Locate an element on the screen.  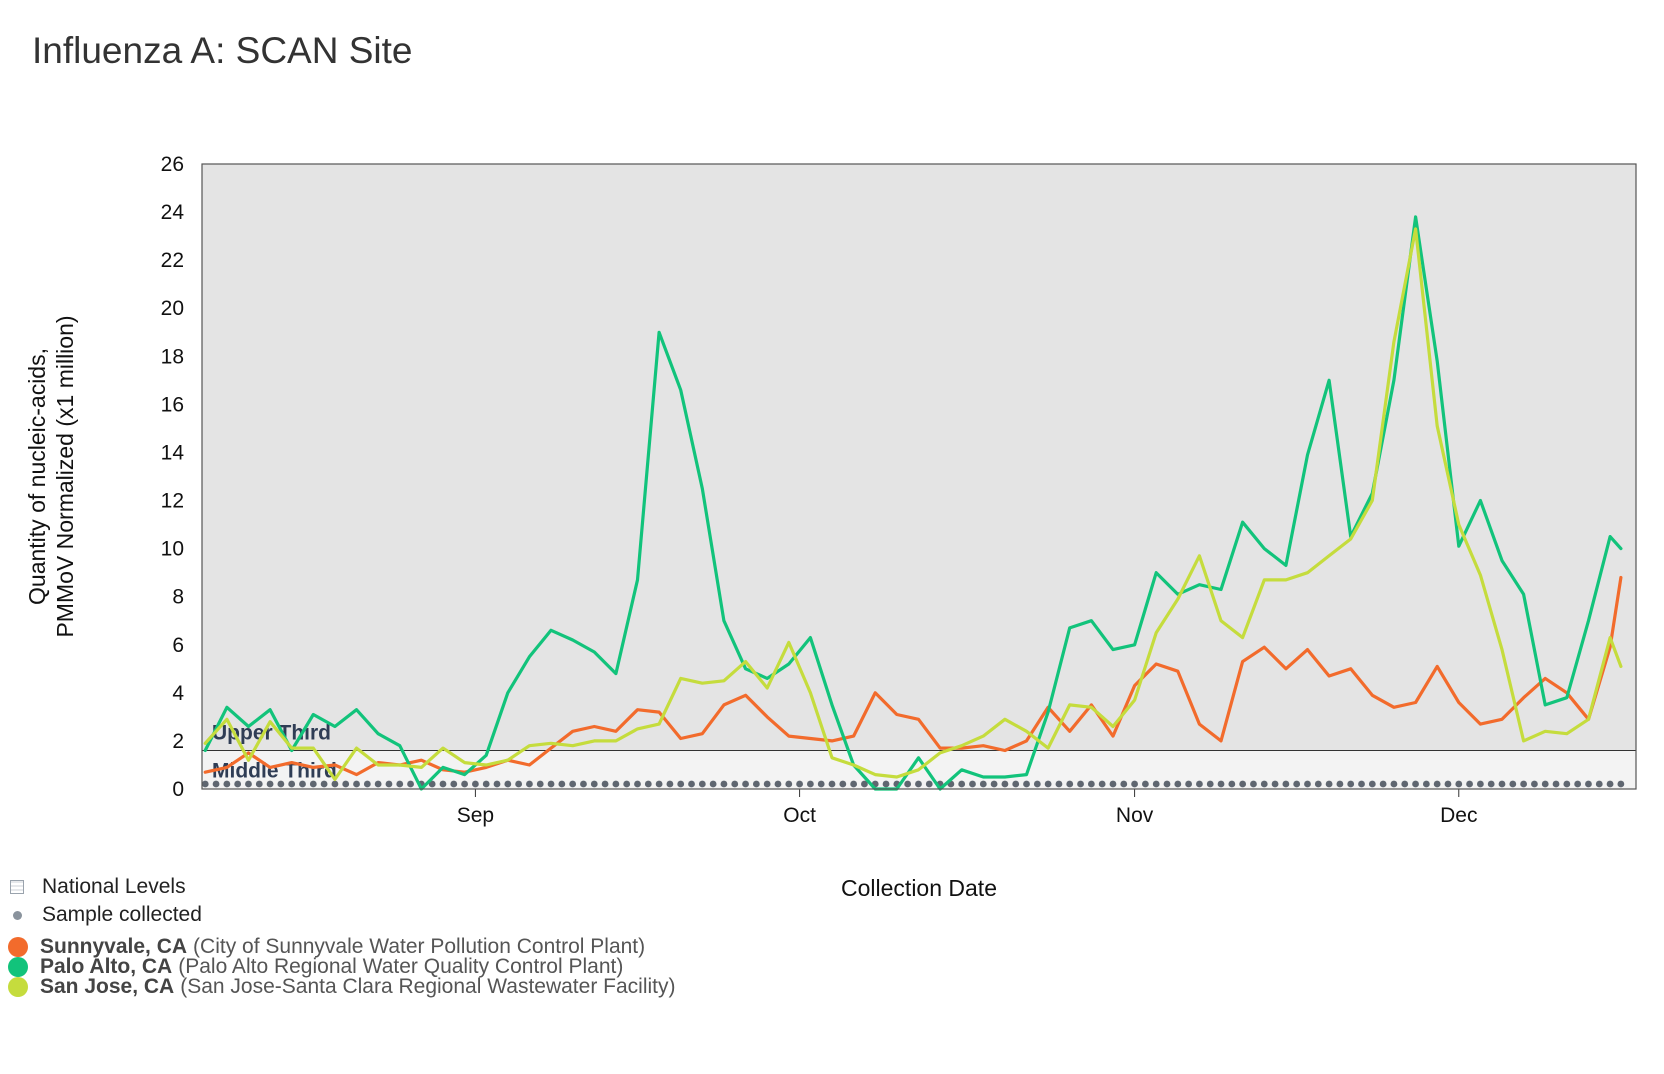
y-tick-label: 20 is located at coordinates (172, 308).